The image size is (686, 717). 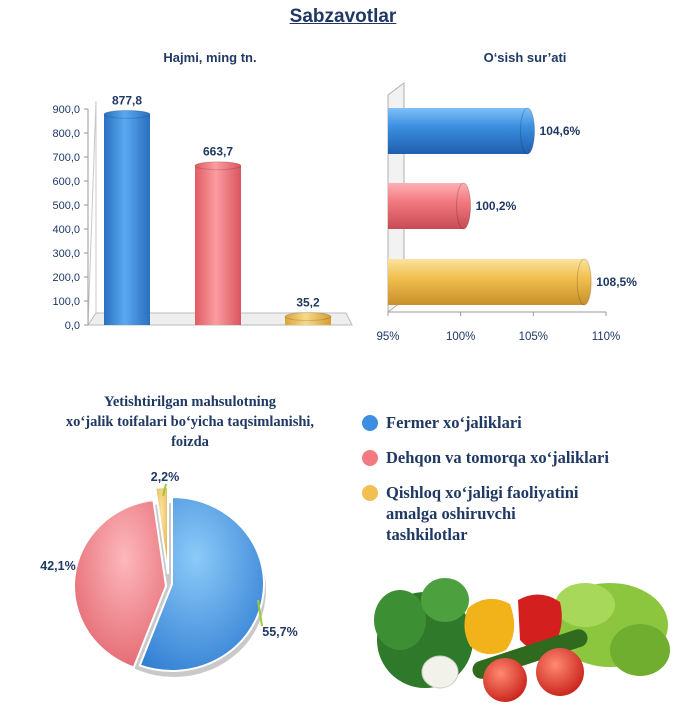 I want to click on x-tick-label: 100%, so click(x=460, y=337).